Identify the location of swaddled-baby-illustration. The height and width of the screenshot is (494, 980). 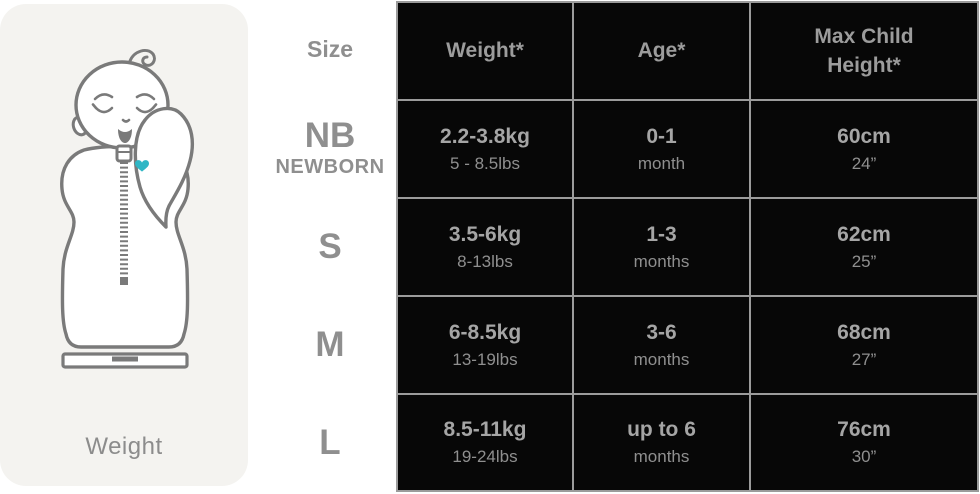
(127, 209).